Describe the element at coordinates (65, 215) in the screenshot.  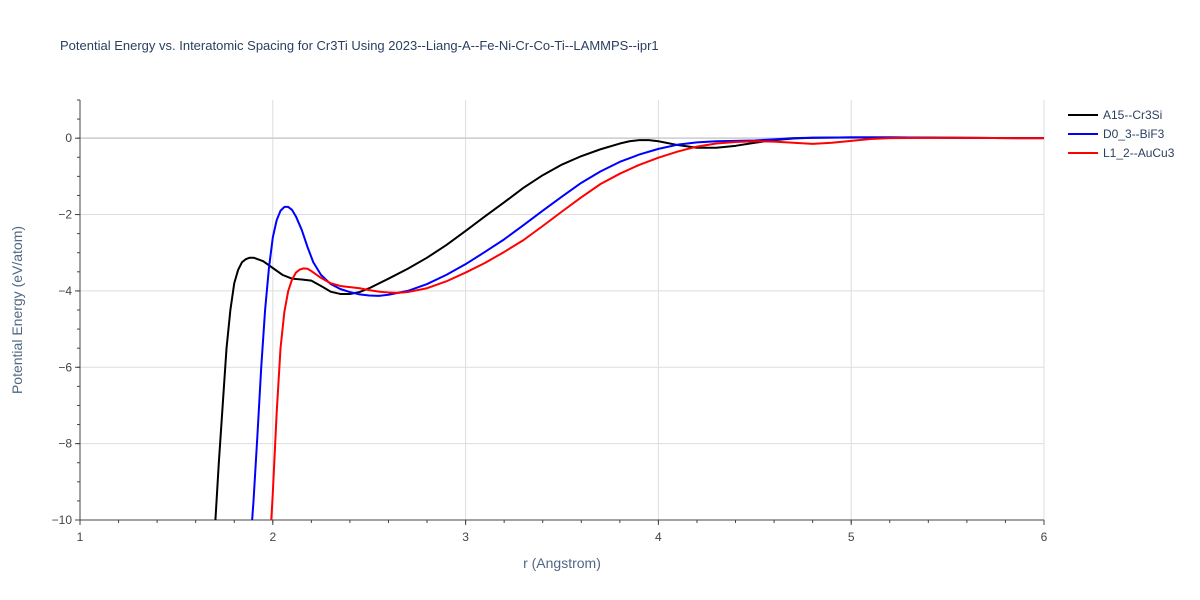
I see `y-tick-label: −2` at that location.